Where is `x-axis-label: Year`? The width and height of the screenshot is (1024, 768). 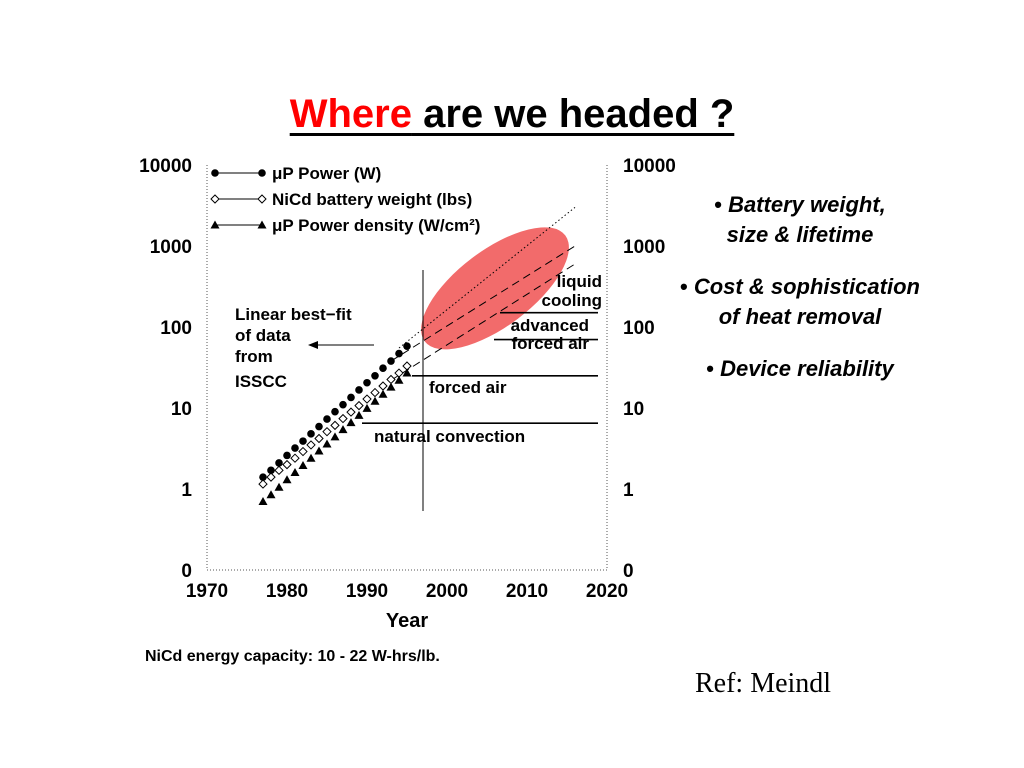
x-axis-label: Year is located at coordinates (407, 621).